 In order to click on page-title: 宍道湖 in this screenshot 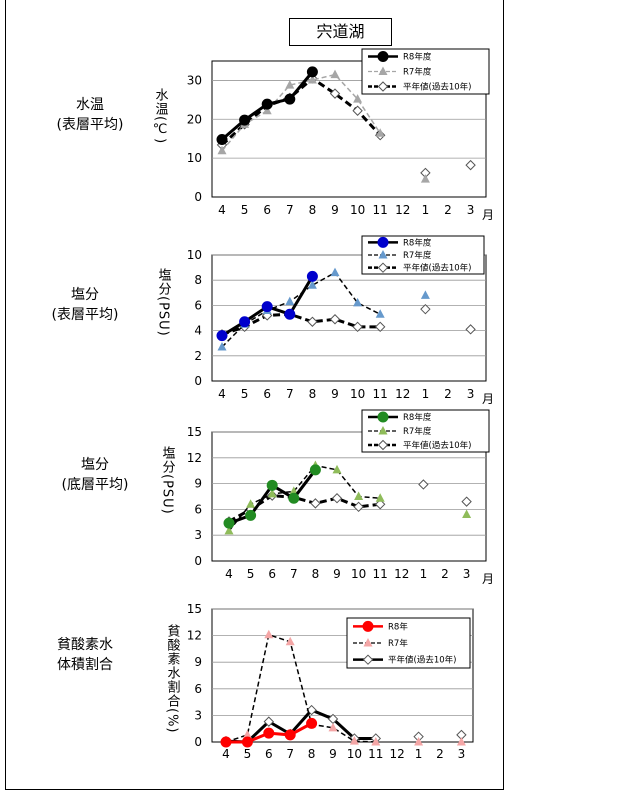, I will do `click(340, 32)`.